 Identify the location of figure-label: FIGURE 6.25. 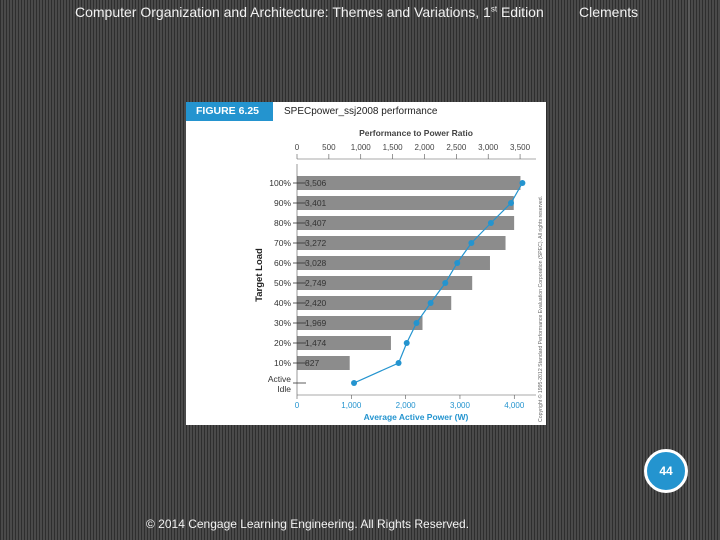
(229, 111).